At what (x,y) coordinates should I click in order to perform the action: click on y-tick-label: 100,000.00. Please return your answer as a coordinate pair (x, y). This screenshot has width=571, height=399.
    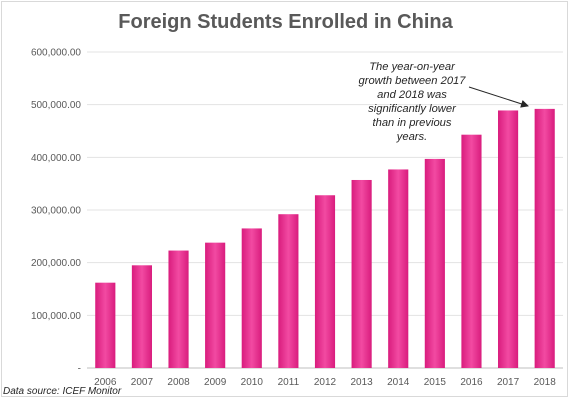
    Looking at the image, I should click on (56, 316).